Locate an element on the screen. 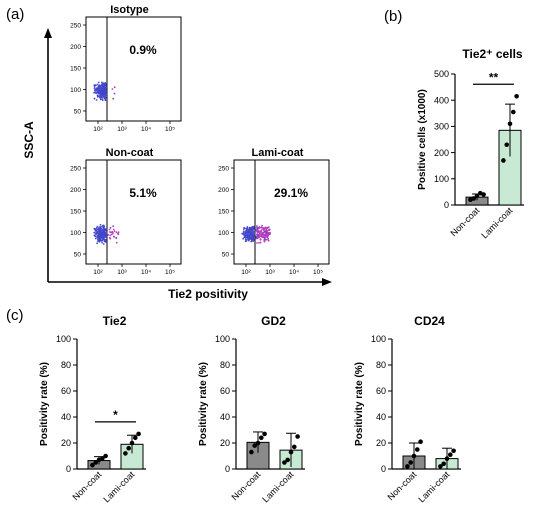 Image resolution: width=550 pixels, height=522 pixels. bar-category-label: Lami-coat is located at coordinates (118, 486).